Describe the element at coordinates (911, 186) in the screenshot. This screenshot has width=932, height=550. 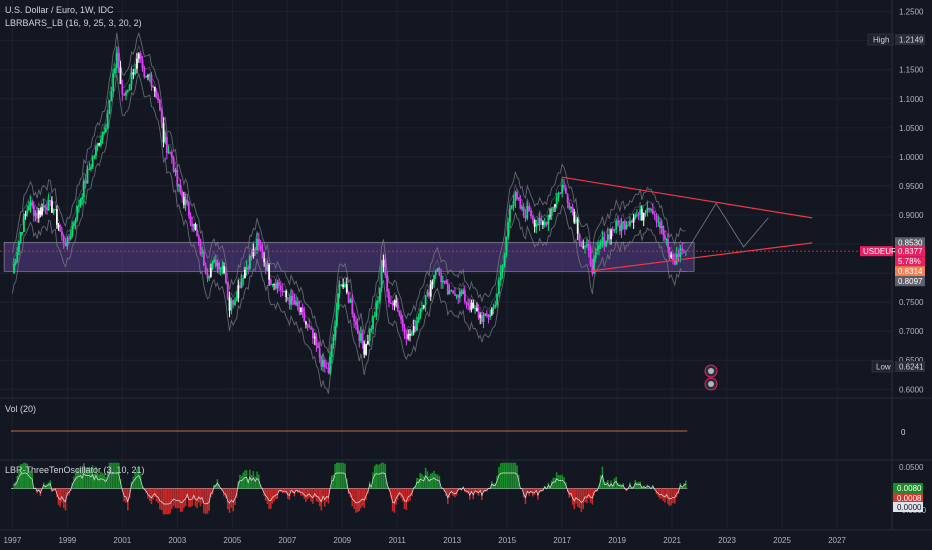
I see `y-tick-label: 0.9500` at that location.